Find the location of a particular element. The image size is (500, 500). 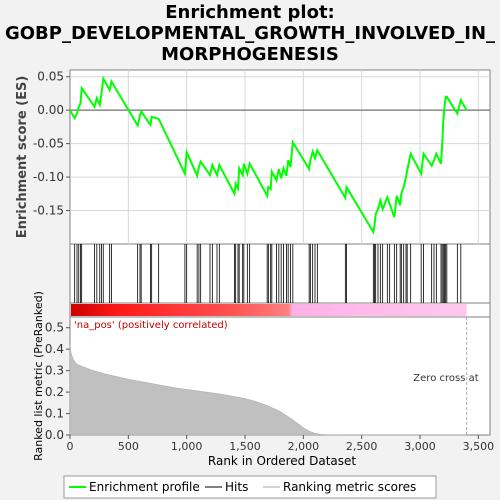

rank-color-band is located at coordinates (269, 310).